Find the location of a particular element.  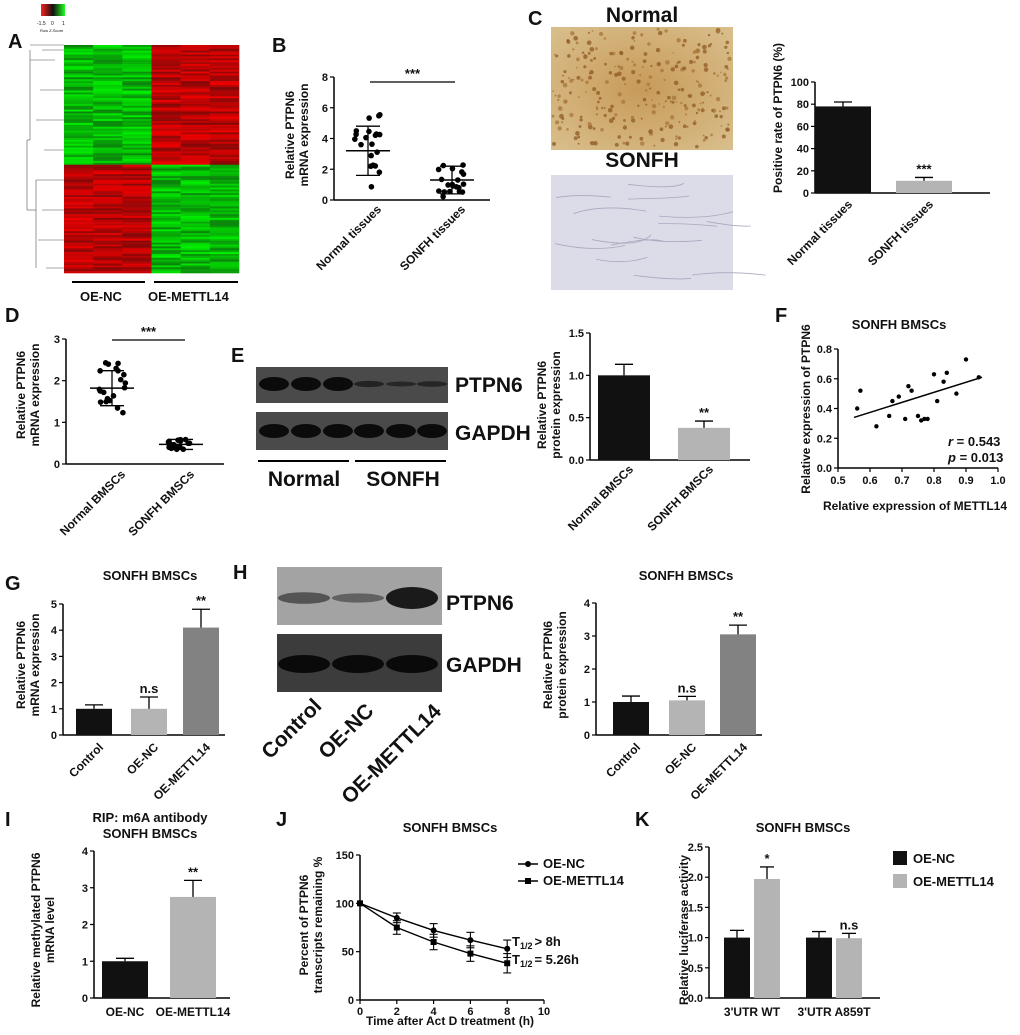

panel-label-b: B is located at coordinates (279, 46).